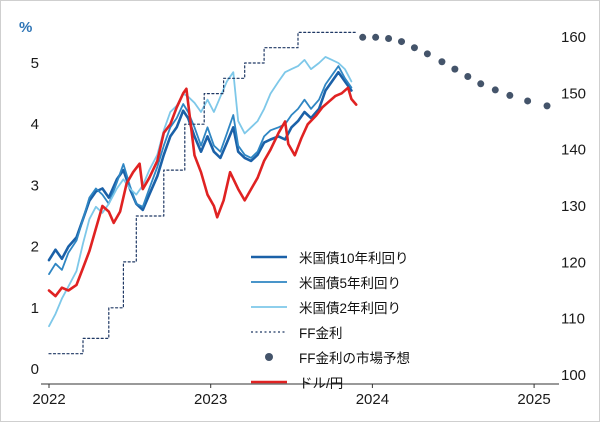 This screenshot has width=600, height=422. I want to click on right-tick-label: 160, so click(573, 37).